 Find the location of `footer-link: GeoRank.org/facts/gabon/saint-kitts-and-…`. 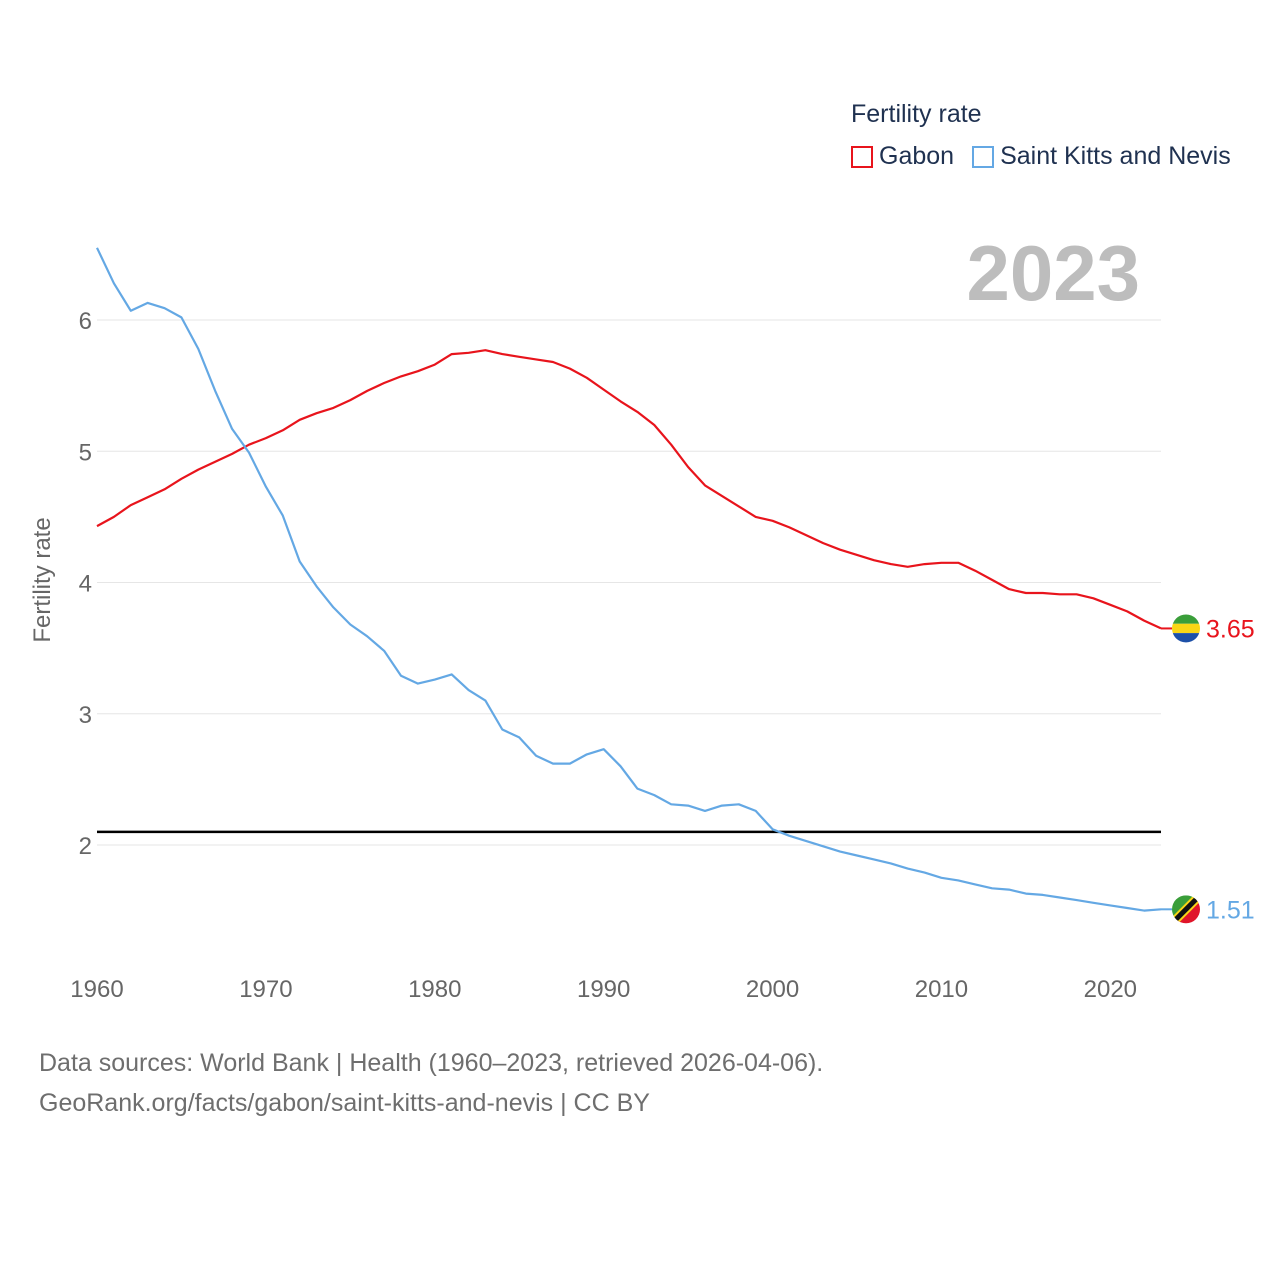

footer-link: GeoRank.org/facts/gabon/saint-kitts-and-… is located at coordinates (344, 1103).